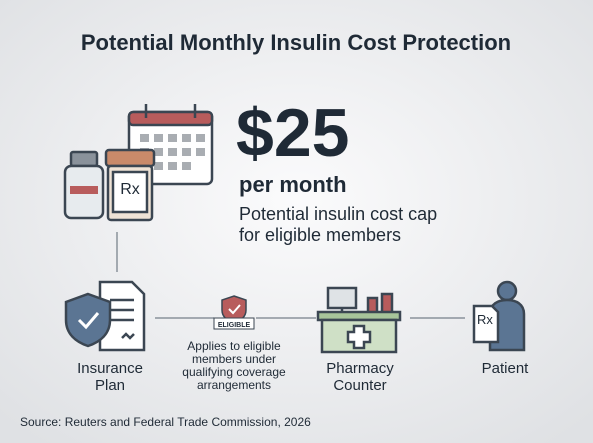 The height and width of the screenshot is (443, 593). What do you see at coordinates (359, 320) in the screenshot?
I see `pharmacy-icon` at bounding box center [359, 320].